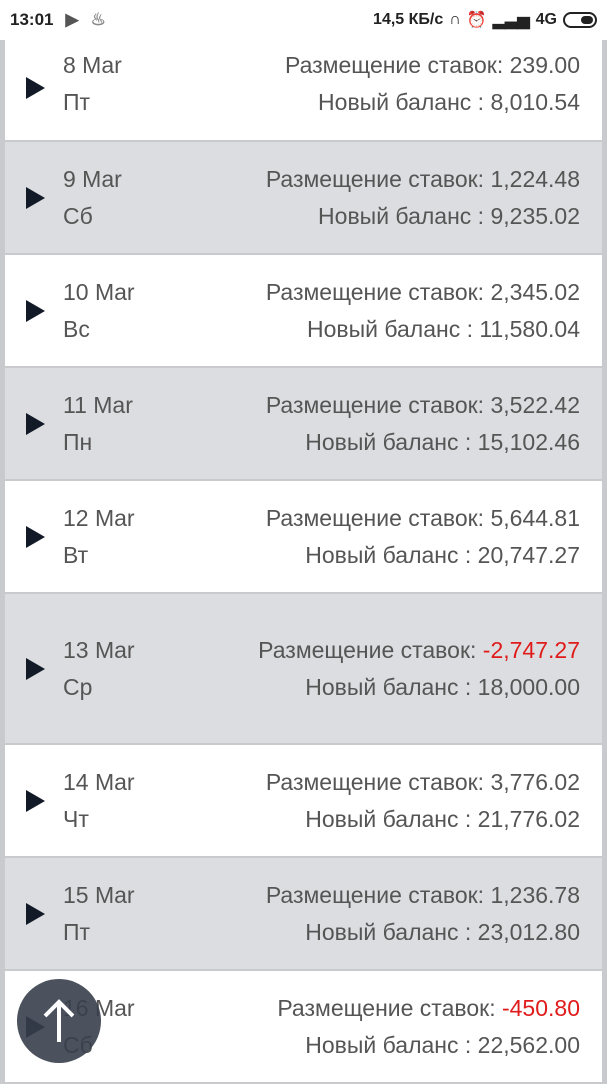 The width and height of the screenshot is (607, 1084). What do you see at coordinates (528, 818) in the screenshot?
I see `balance-amount: 21,776.02` at bounding box center [528, 818].